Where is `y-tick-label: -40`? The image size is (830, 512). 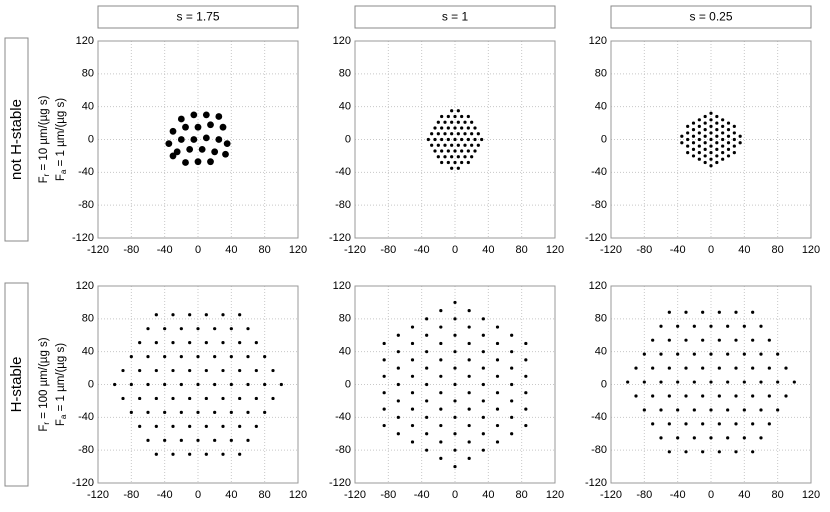 y-tick-label: -40 is located at coordinates (599, 172).